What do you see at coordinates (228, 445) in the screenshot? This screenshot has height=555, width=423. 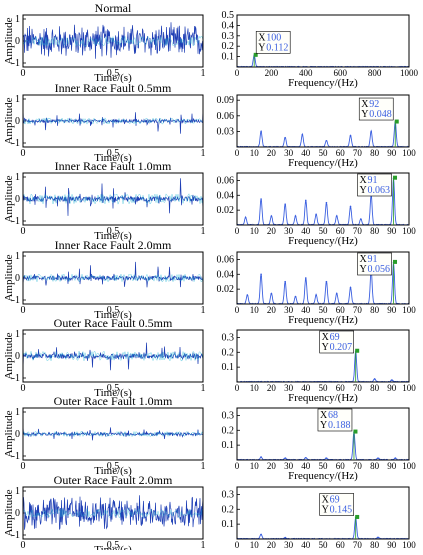 I see `freq-panel-5-ytick-label: 0.1` at bounding box center [228, 445].